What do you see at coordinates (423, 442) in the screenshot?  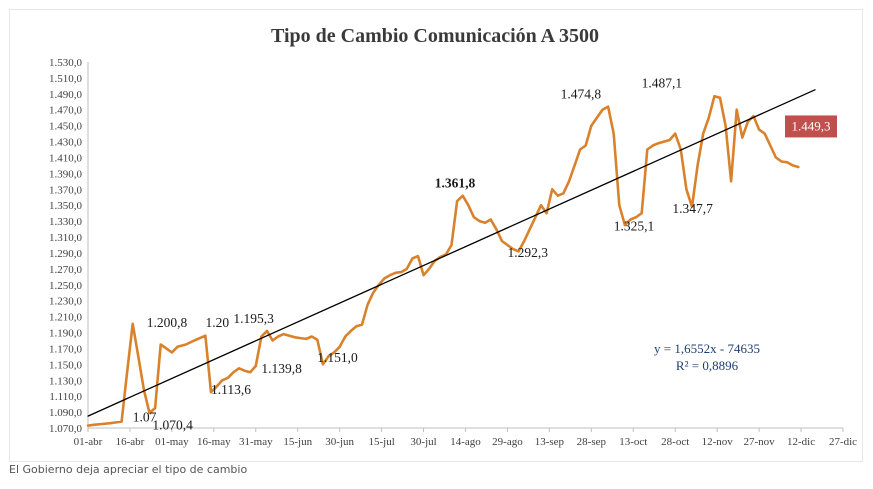 I see `x-tick-label: 30-jul` at bounding box center [423, 442].